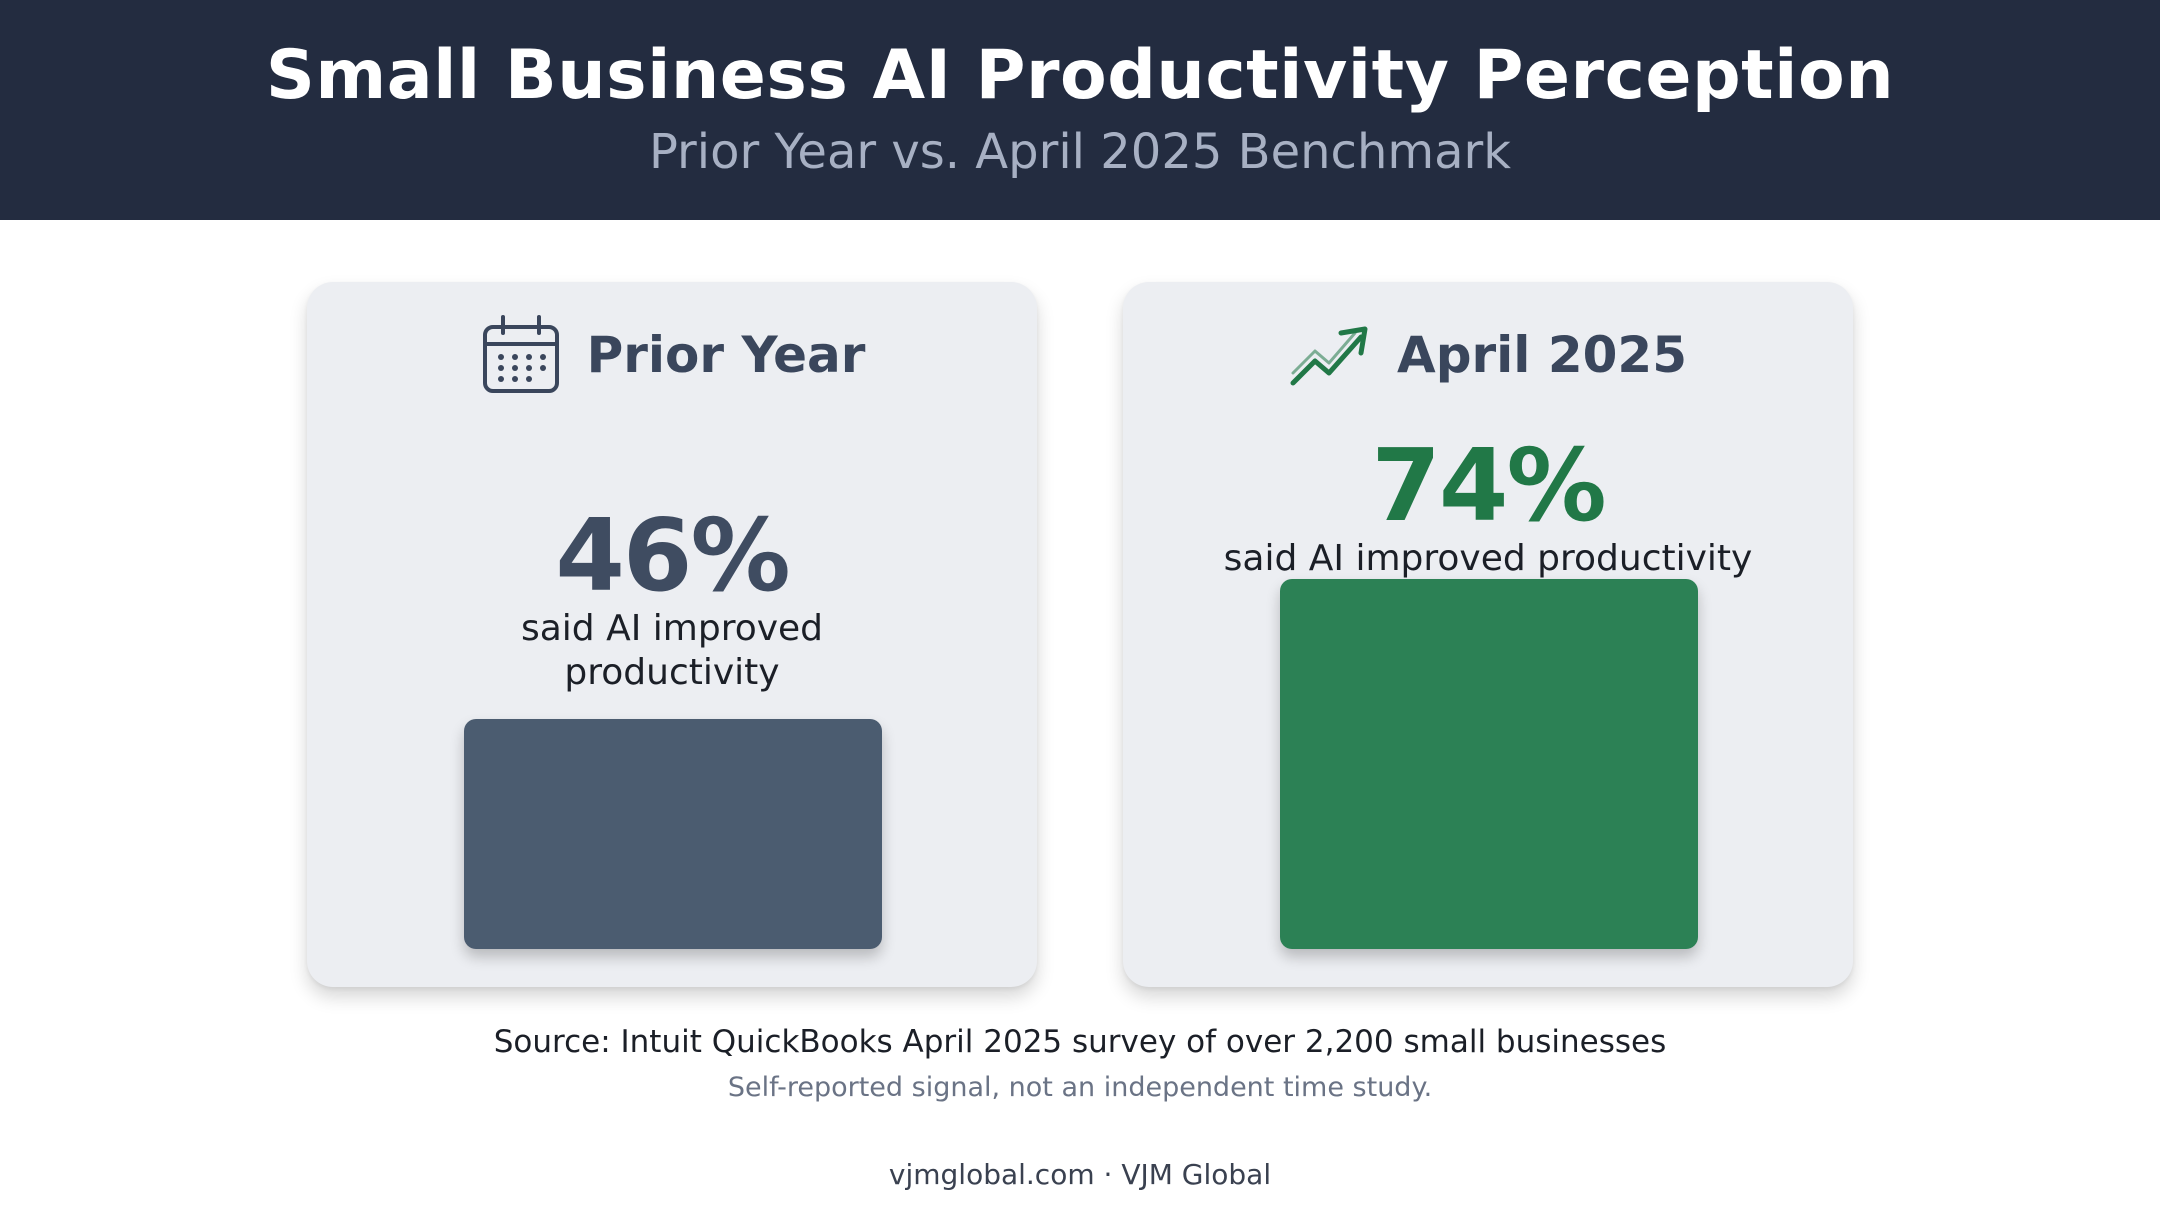  I want to click on card-title: Prior Year, so click(726, 355).